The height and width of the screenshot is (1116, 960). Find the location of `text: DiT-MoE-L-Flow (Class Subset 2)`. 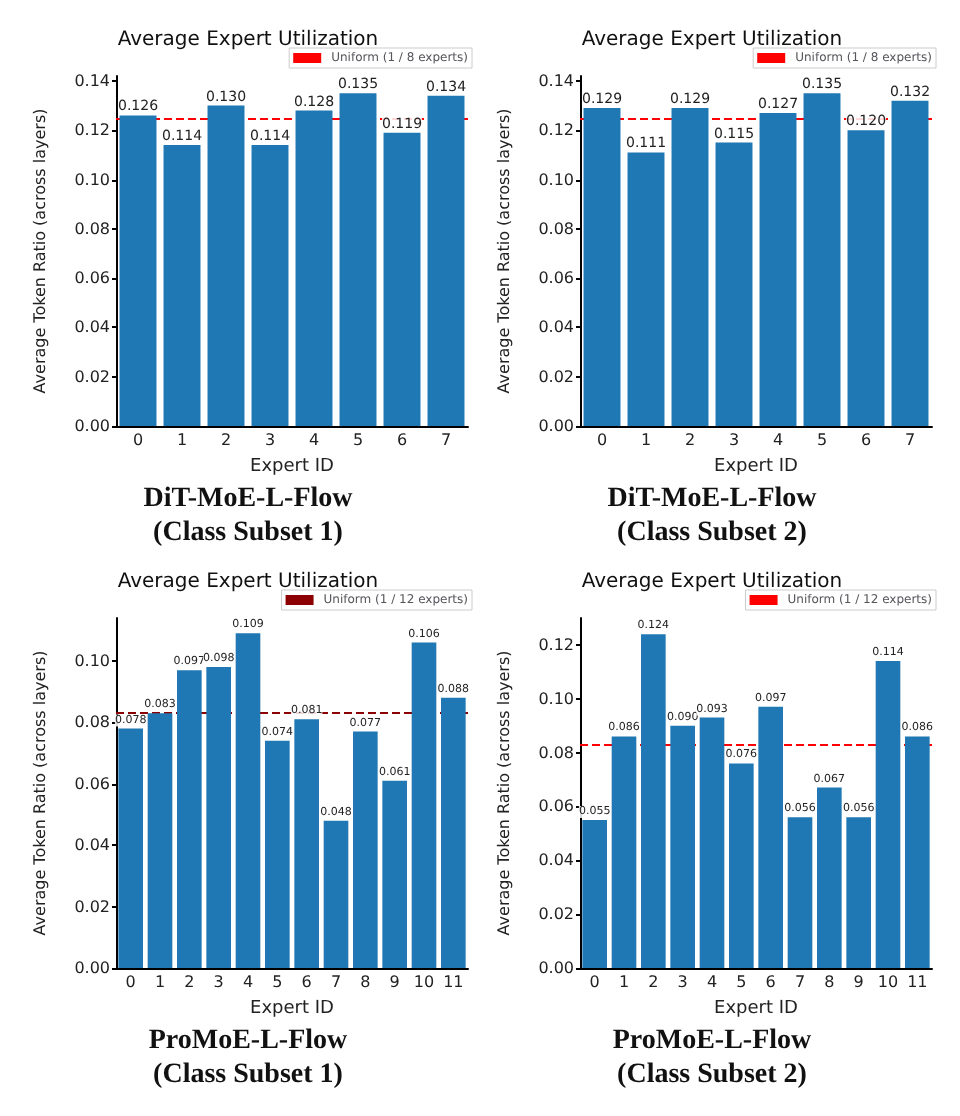

text: DiT-MoE-L-Flow (Class Subset 2) is located at coordinates (713, 516).